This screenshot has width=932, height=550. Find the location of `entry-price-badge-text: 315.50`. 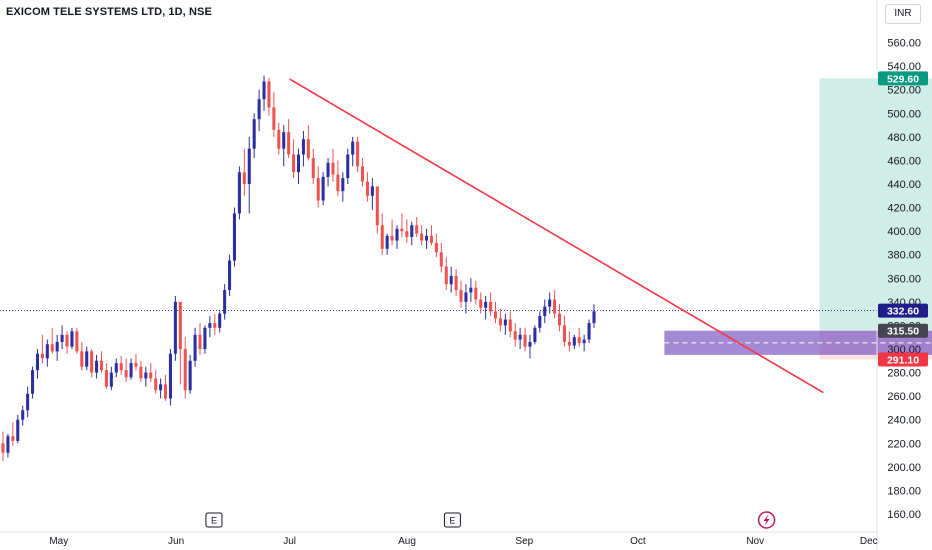

entry-price-badge-text: 315.50 is located at coordinates (903, 332).